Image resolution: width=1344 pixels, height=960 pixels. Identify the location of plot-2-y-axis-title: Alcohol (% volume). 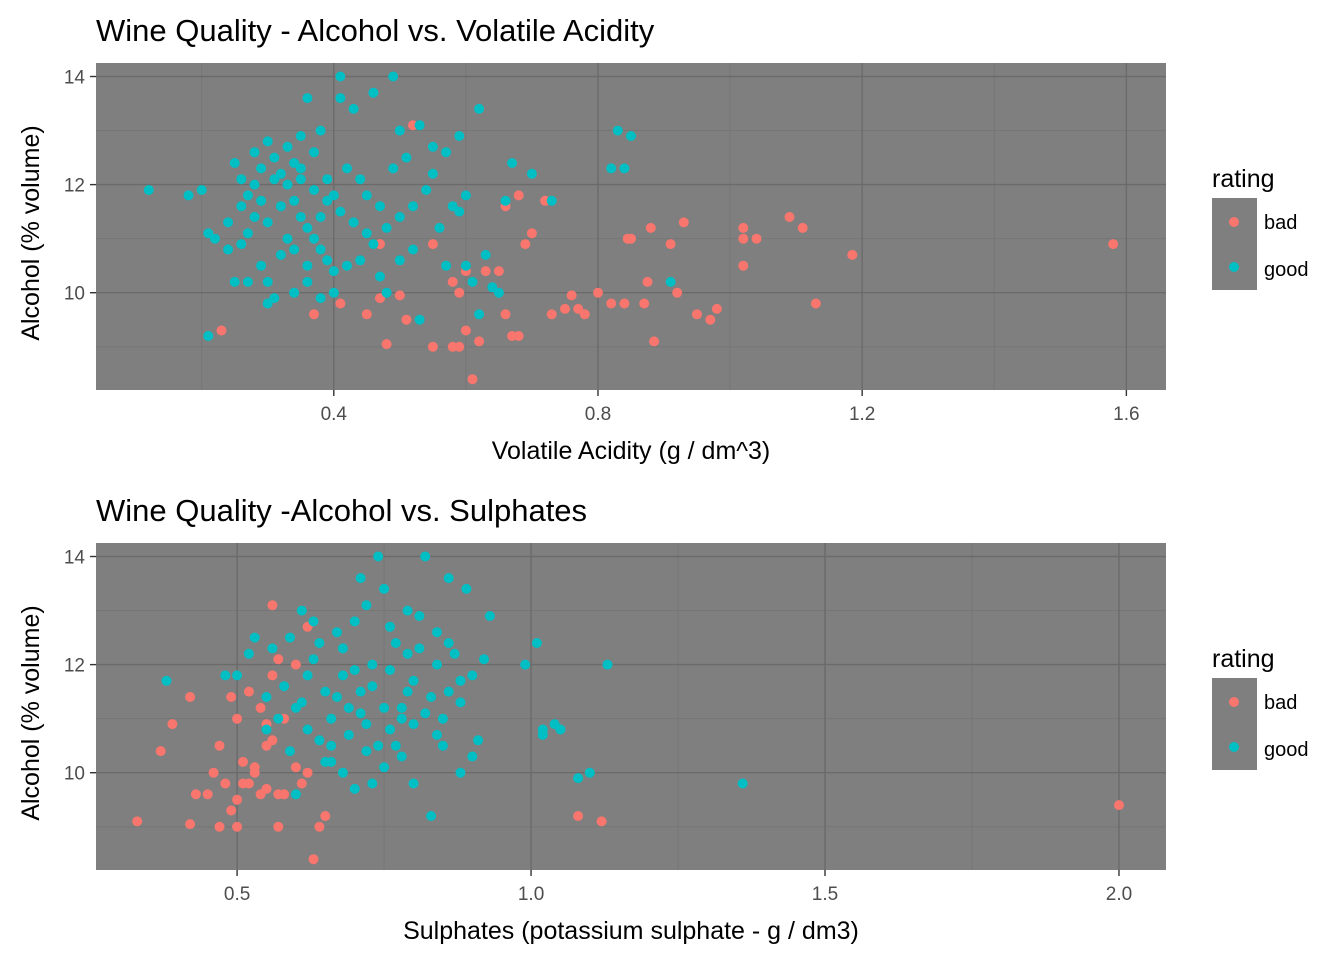
(31, 712).